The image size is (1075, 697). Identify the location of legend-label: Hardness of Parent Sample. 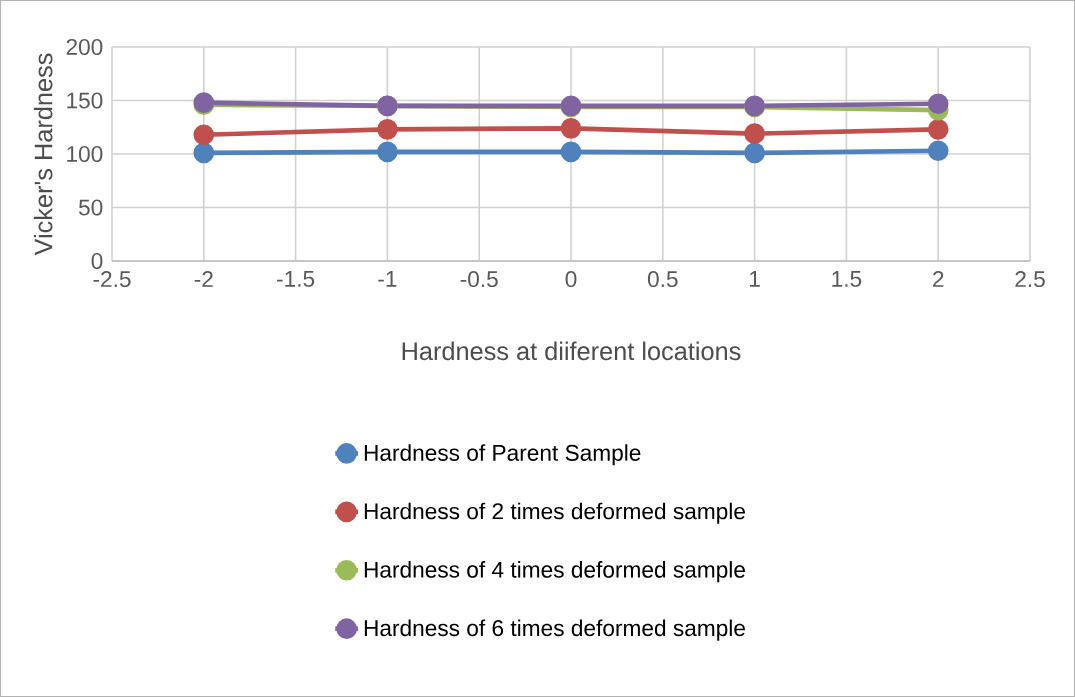
(502, 455).